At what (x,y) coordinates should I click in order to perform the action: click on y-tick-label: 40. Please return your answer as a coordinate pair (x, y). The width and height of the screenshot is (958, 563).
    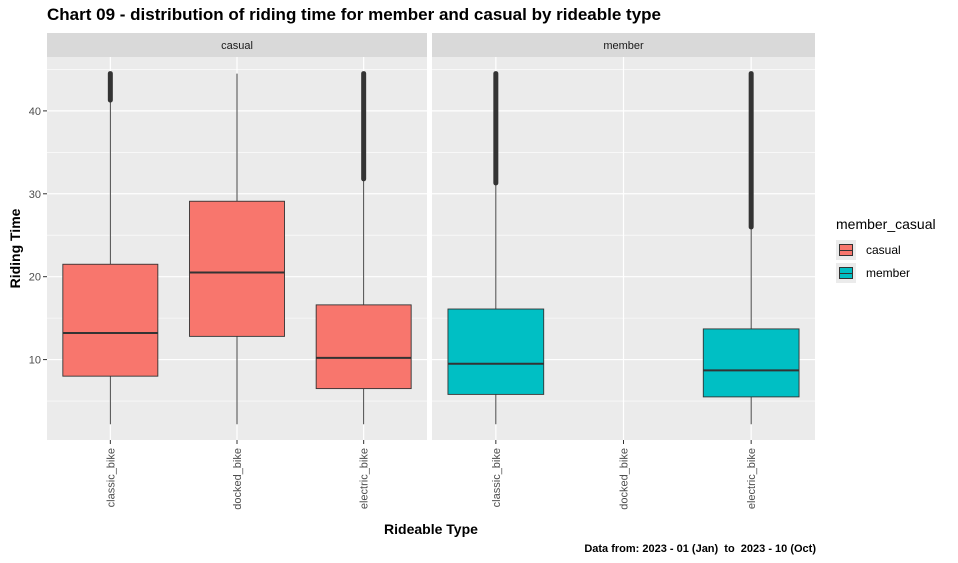
    Looking at the image, I should click on (35, 112).